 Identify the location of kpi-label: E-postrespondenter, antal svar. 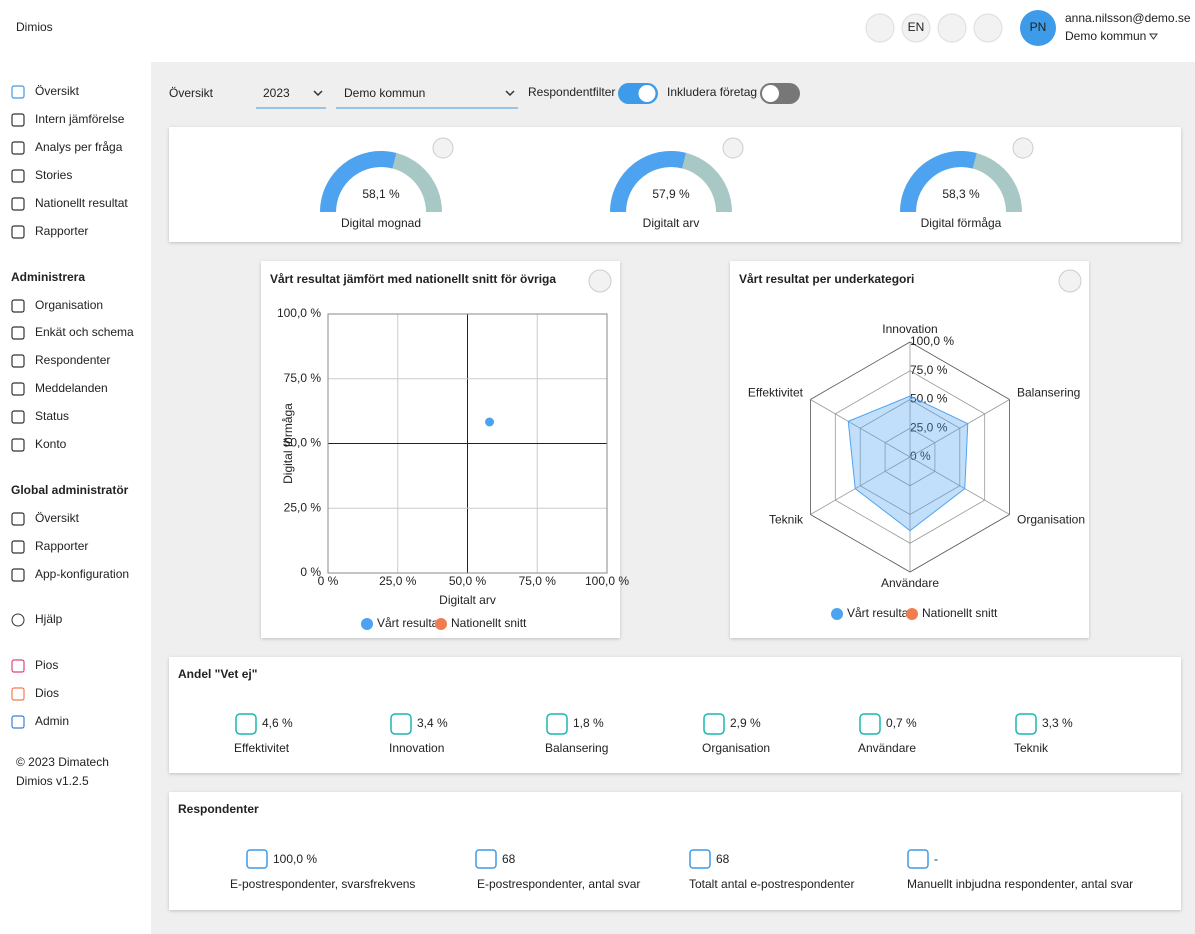
(558, 884).